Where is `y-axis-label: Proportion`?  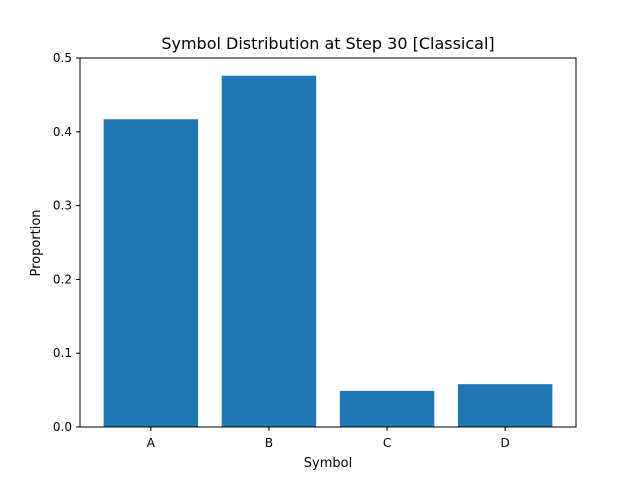
y-axis-label: Proportion is located at coordinates (36, 242).